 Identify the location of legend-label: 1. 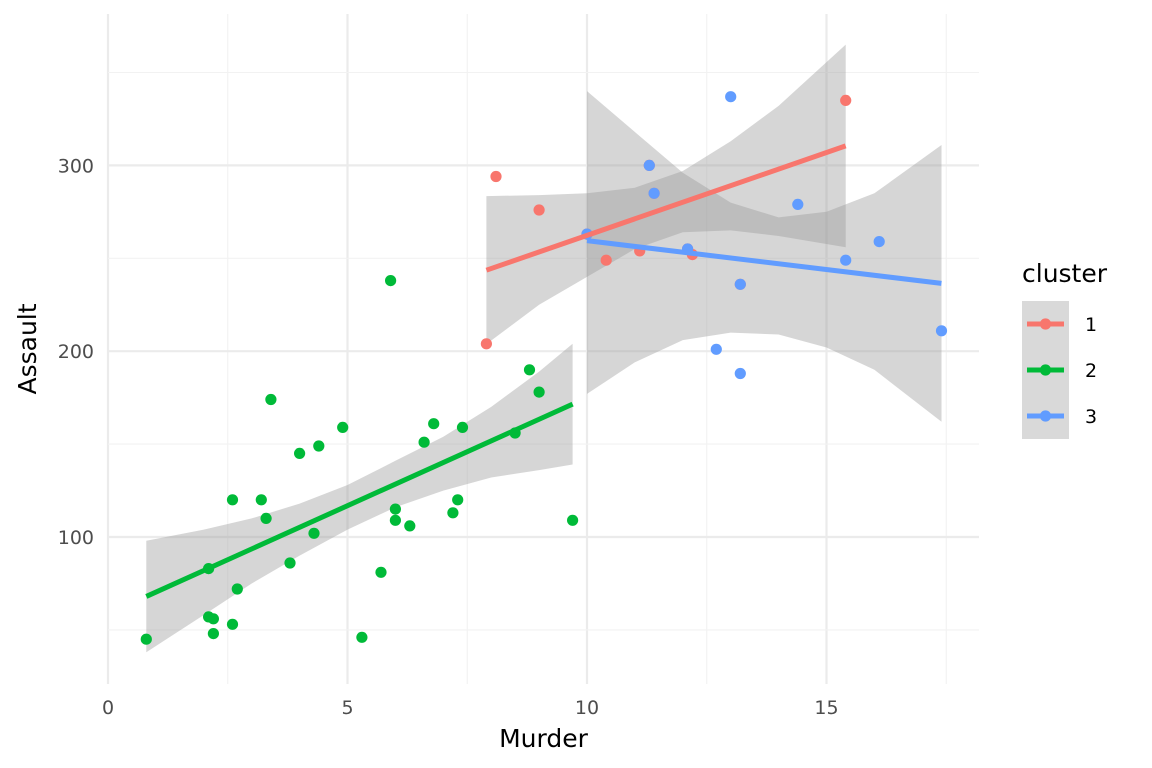
(1091, 325).